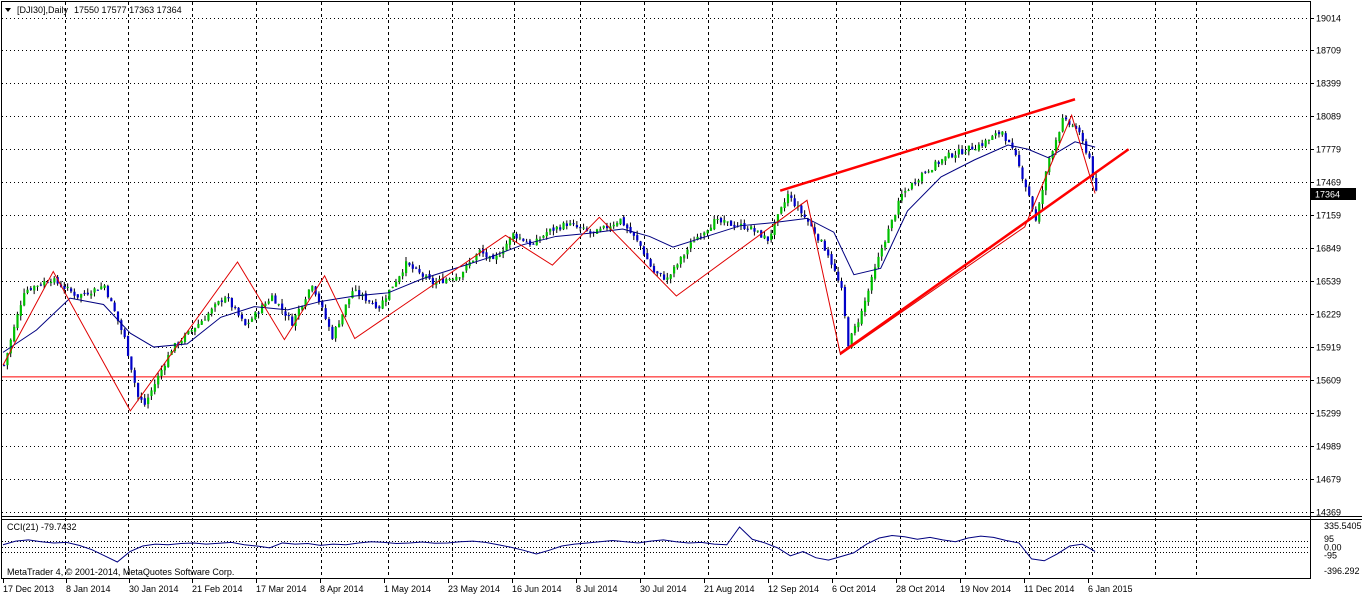 This screenshot has width=1362, height=597. I want to click on time-tick-label: 19 Nov 2014, so click(985, 589).